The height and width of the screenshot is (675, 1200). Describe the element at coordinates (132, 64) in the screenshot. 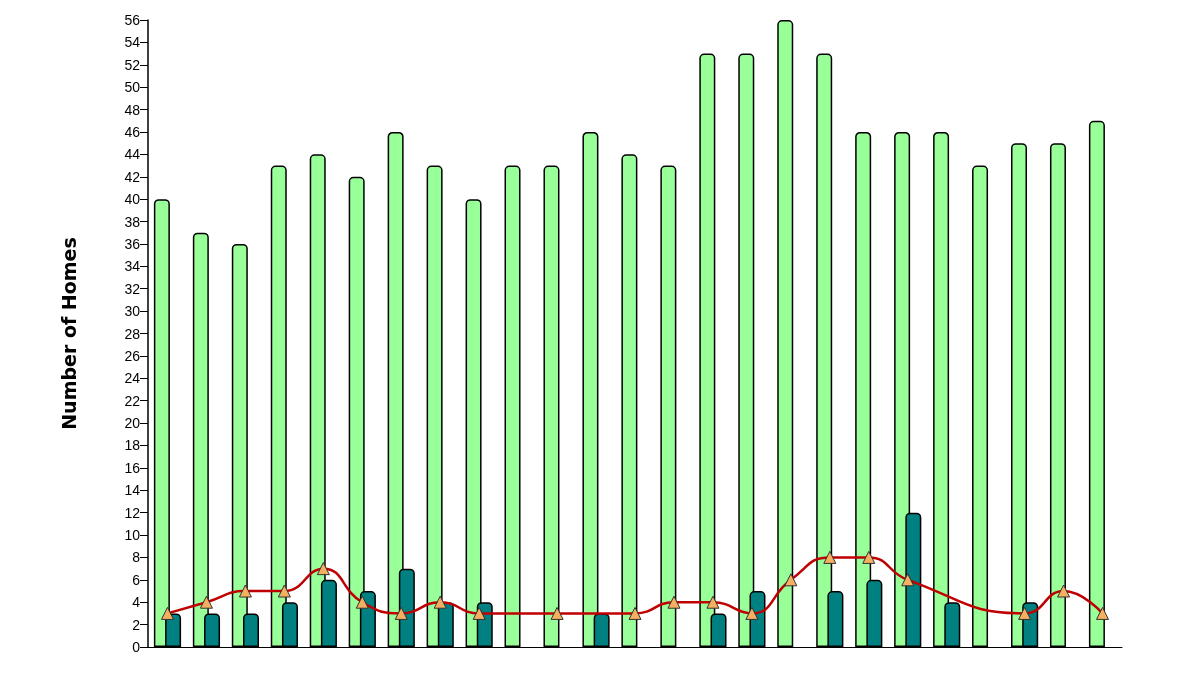

I see `y-tick-label: 52` at that location.